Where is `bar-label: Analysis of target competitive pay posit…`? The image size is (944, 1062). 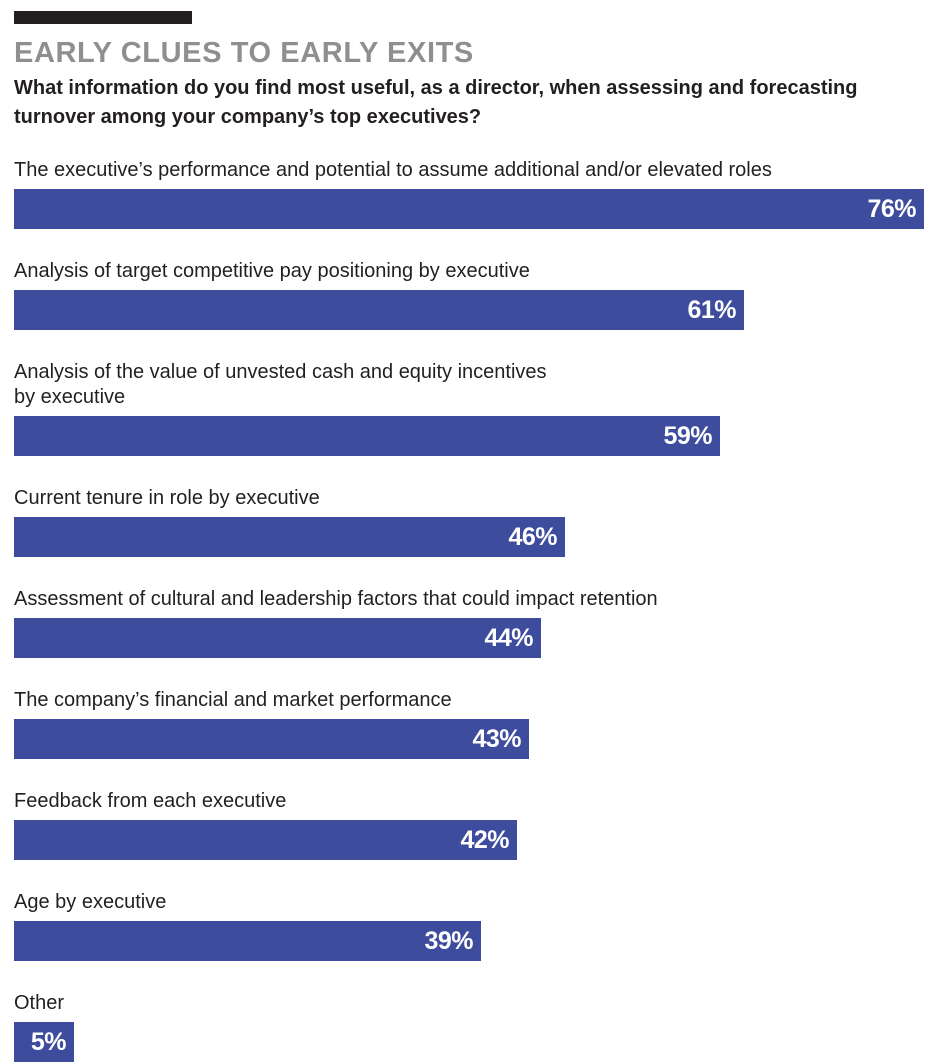
bar-label: Analysis of target competitive pay posit… is located at coordinates (272, 271).